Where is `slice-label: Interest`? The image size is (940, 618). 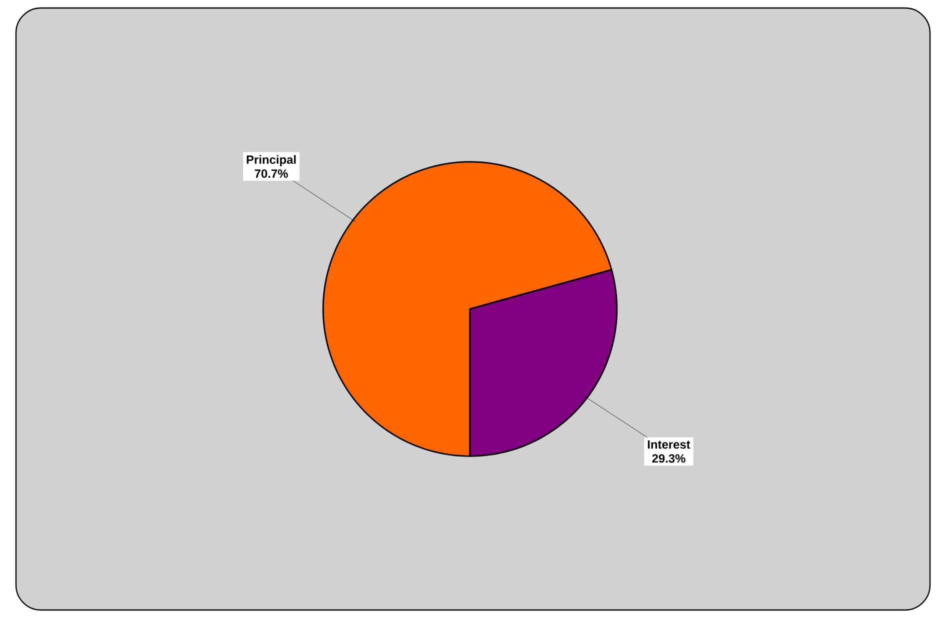
slice-label: Interest is located at coordinates (669, 444).